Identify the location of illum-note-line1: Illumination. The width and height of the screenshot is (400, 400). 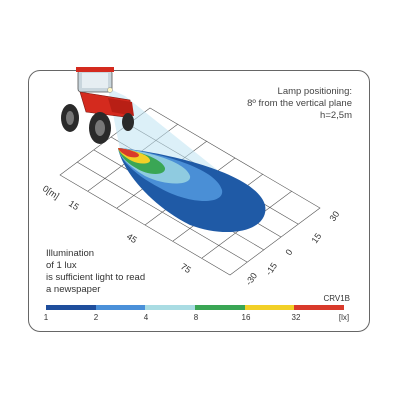
(70, 253).